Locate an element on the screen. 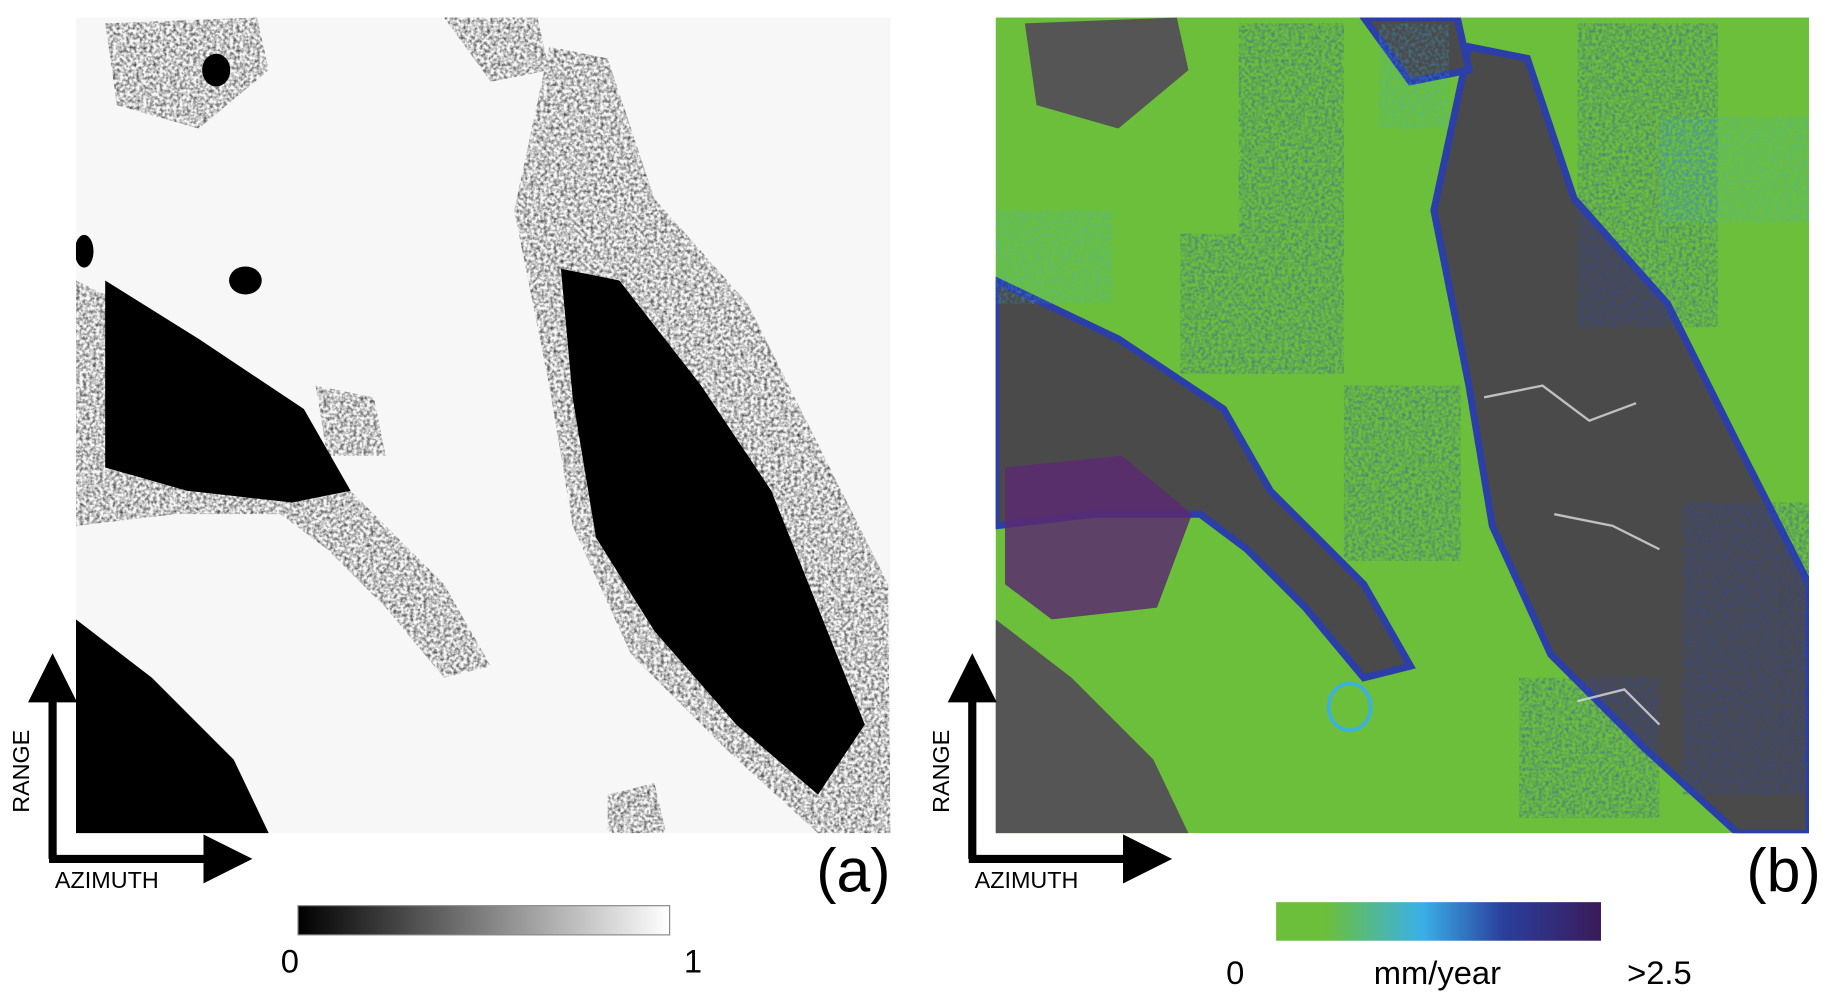 This screenshot has height=1008, width=1823. colorbar-tick: 1 is located at coordinates (693, 960).